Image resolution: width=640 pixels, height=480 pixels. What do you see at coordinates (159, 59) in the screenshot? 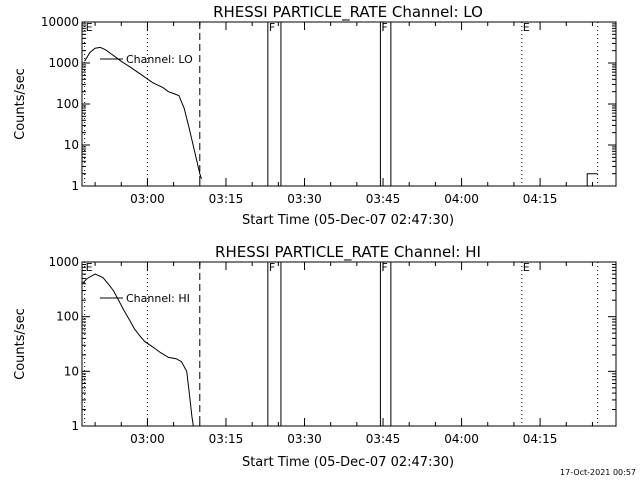
I see `panel-lo-legend-label: Channel: LO` at bounding box center [159, 59].